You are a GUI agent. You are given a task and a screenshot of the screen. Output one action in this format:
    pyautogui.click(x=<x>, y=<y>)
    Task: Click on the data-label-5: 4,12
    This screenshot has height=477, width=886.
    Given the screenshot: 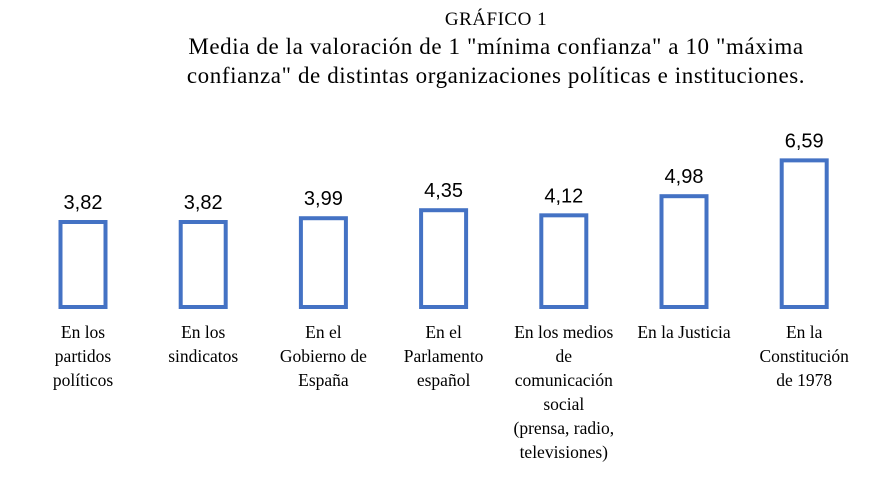 What is the action you would take?
    pyautogui.click(x=563, y=196)
    